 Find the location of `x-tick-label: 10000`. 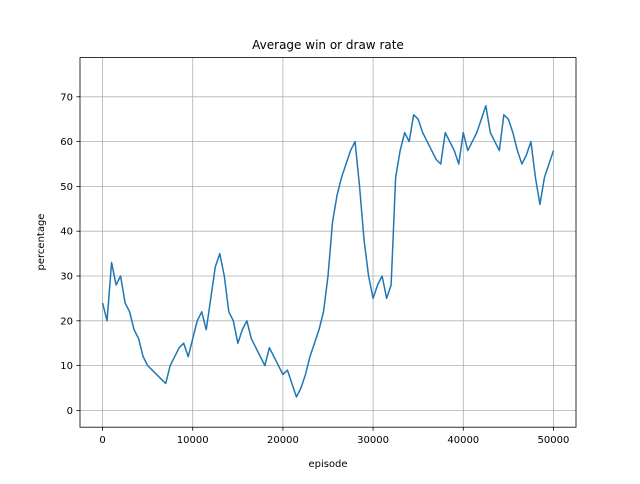

x-tick-label: 10000 is located at coordinates (193, 440).